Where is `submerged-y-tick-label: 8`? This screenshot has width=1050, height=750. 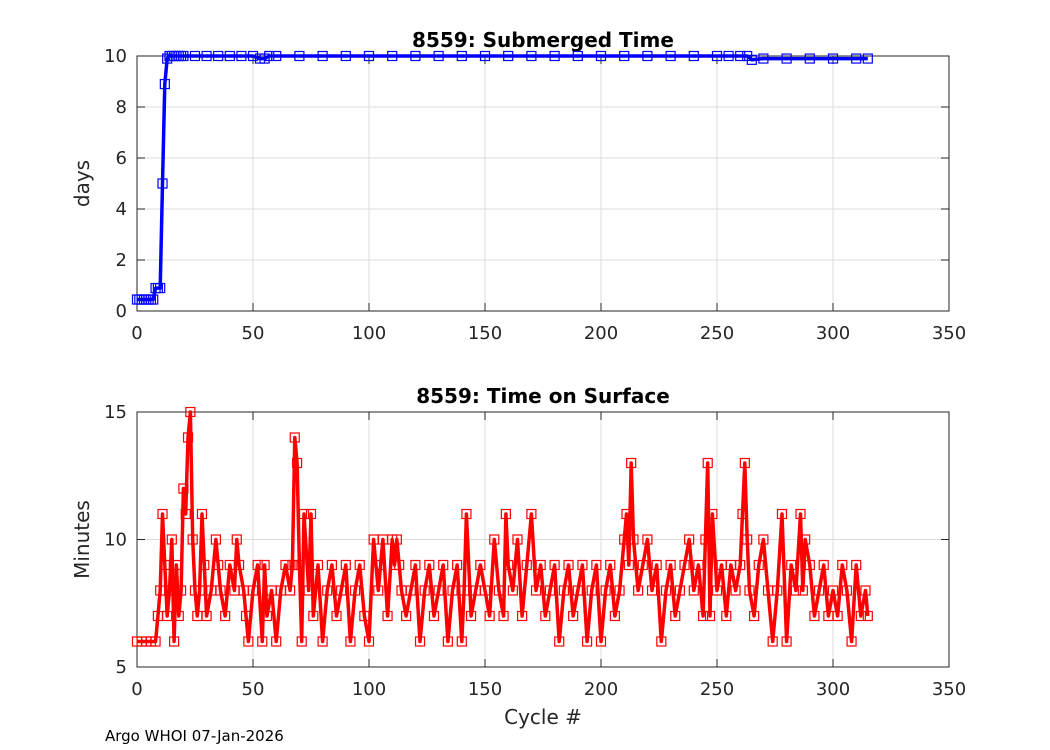 submerged-y-tick-label: 8 is located at coordinates (121, 107).